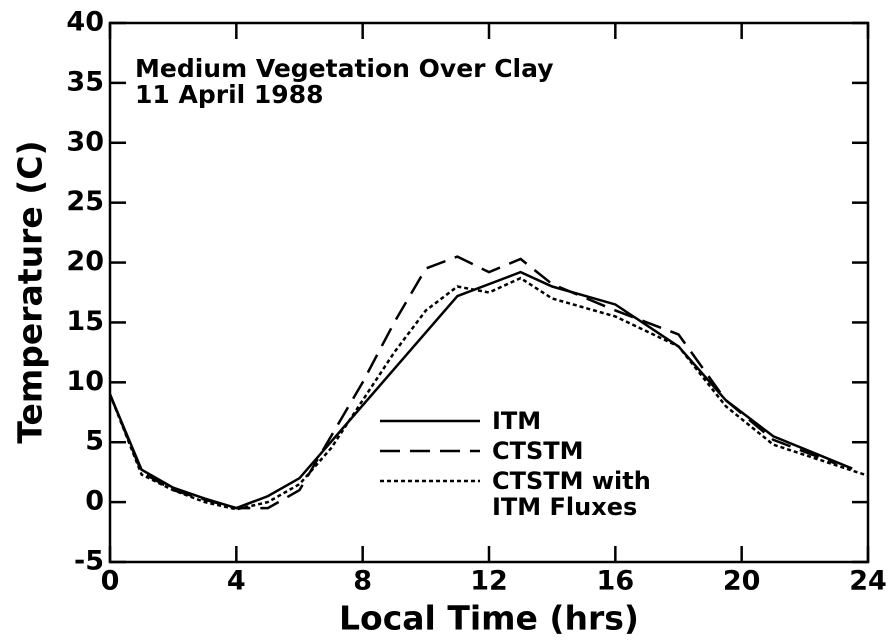  What do you see at coordinates (30, 291) in the screenshot?
I see `y-axis-label: Temperature (C)` at bounding box center [30, 291].